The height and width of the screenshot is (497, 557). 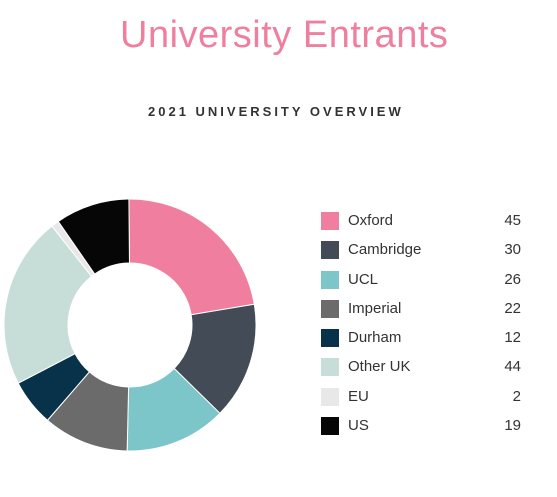 I want to click on legend-value-imperial: 22, so click(x=512, y=308).